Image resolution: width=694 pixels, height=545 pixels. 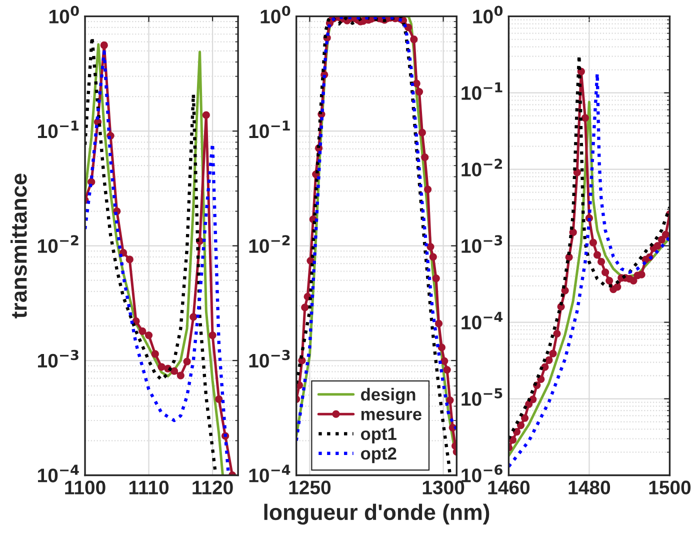 What do you see at coordinates (377, 514) in the screenshot?
I see `x-axis-title: longueur d'onde (nm)` at bounding box center [377, 514].